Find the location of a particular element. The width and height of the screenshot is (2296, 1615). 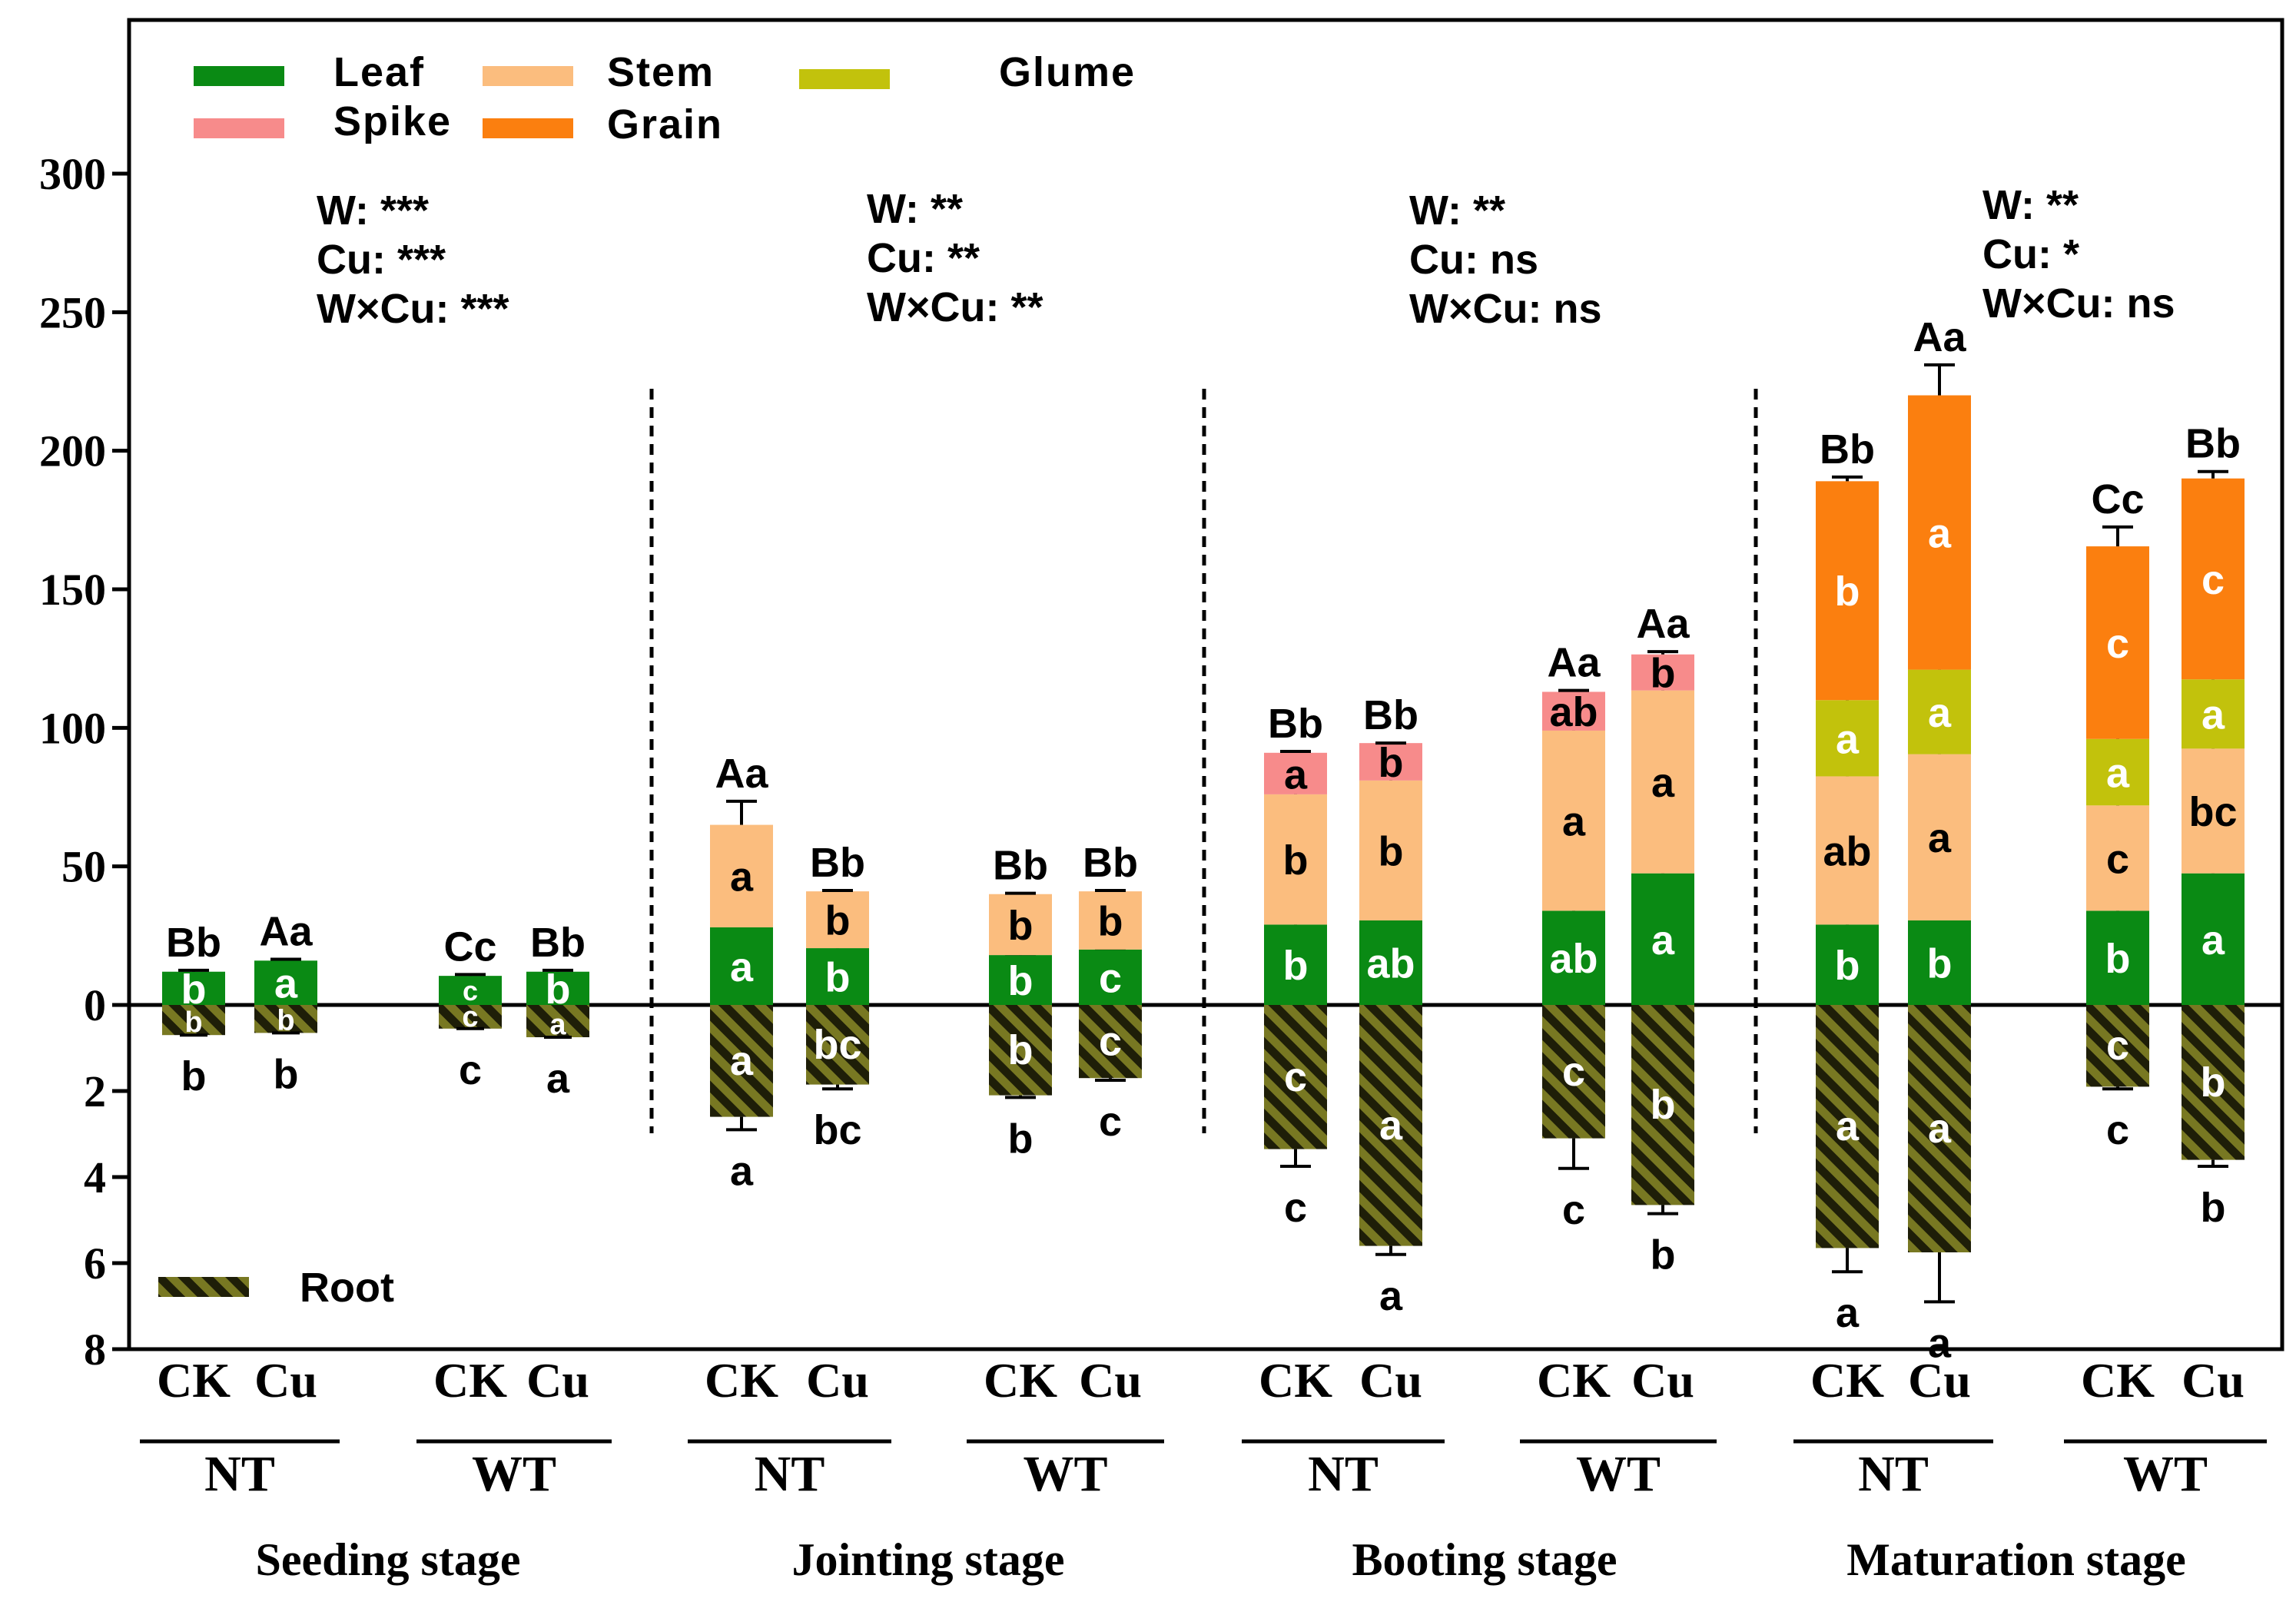

segment-letter: ab is located at coordinates (1574, 712).